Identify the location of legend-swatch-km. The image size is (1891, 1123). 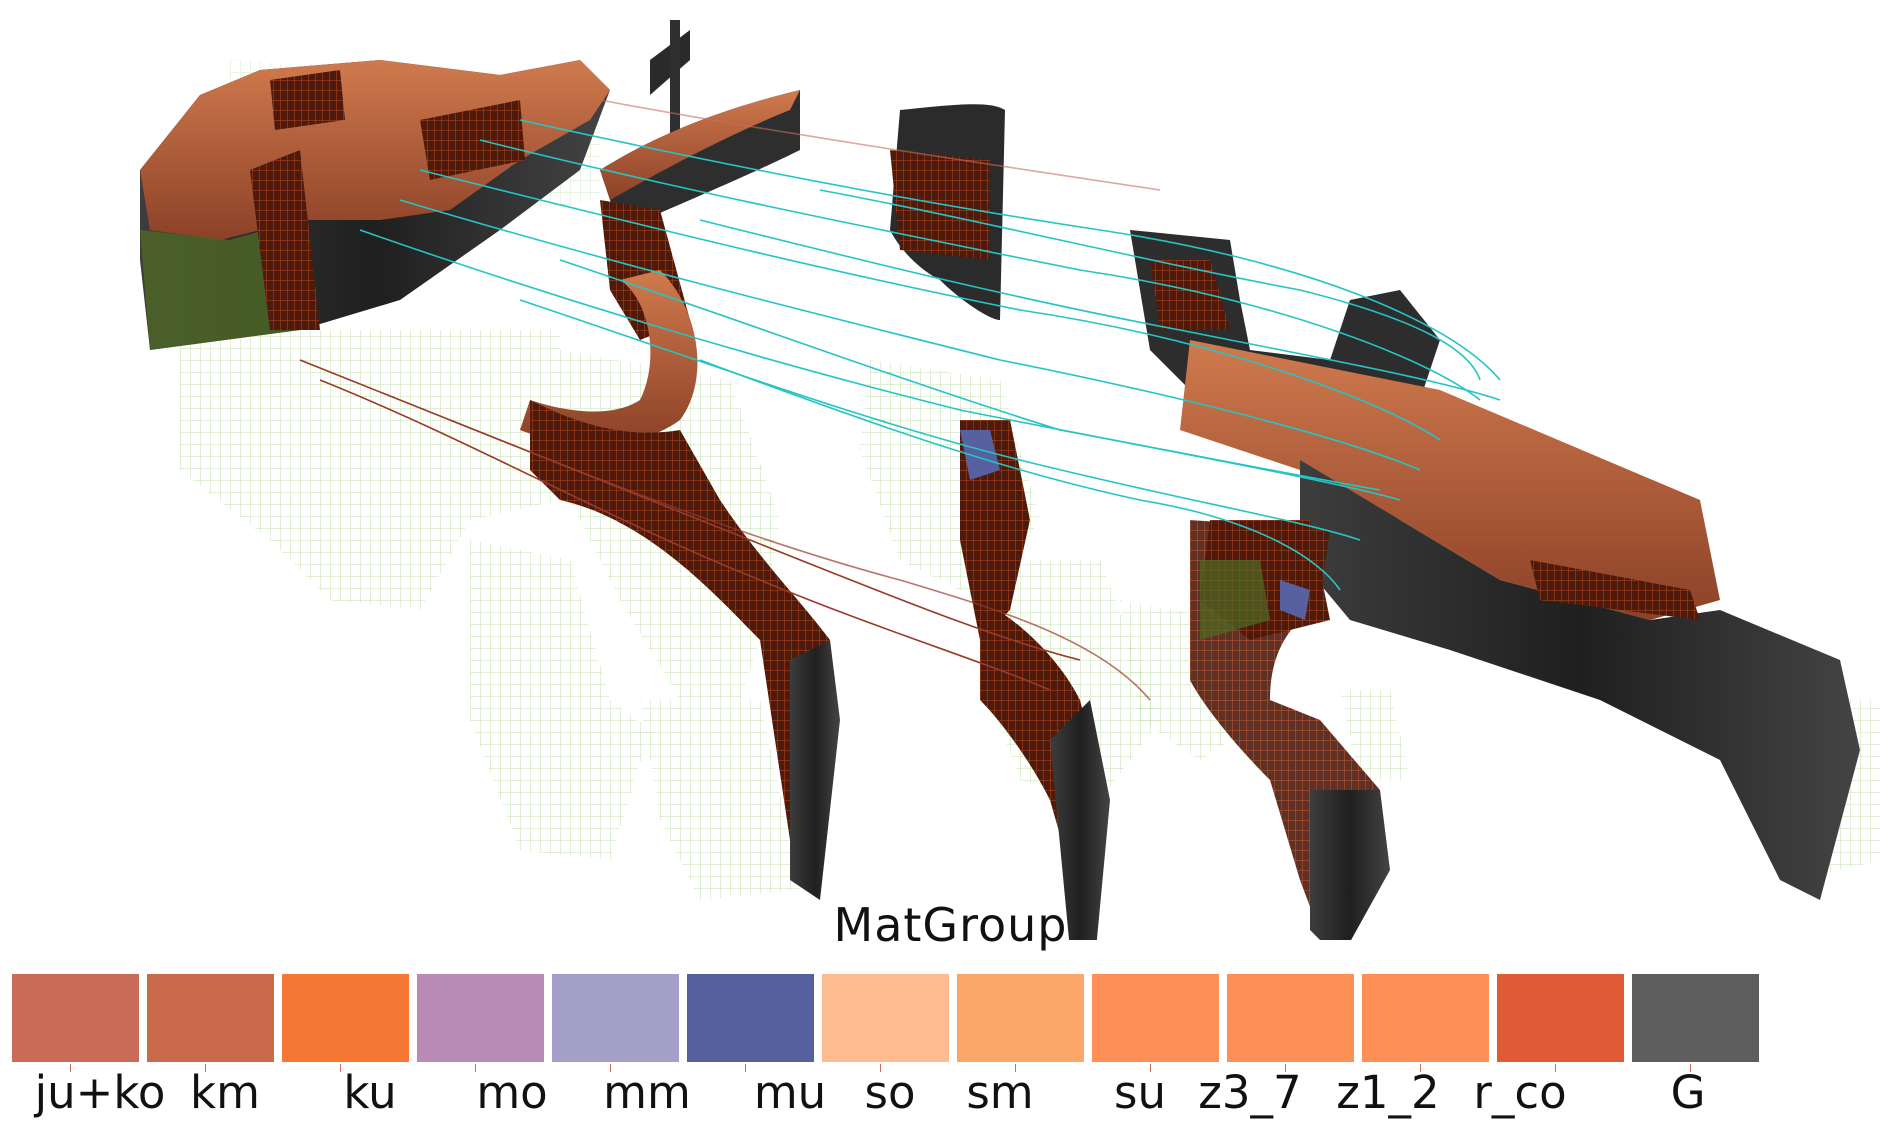
(210, 1023).